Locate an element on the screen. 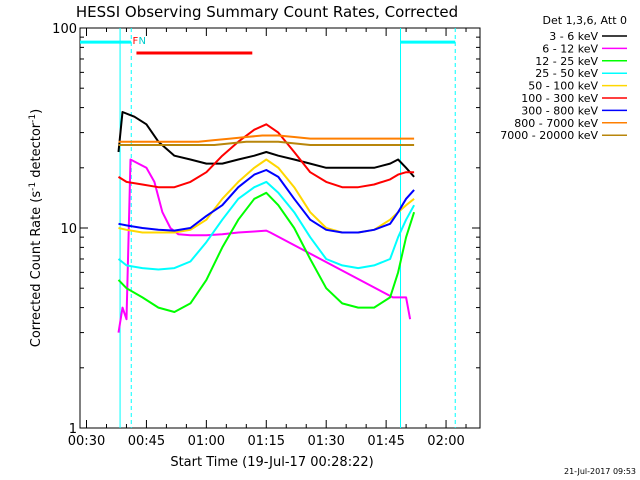 Image resolution: width=640 pixels, height=480 pixels. legend-label-1: 6 - 12 keV is located at coordinates (570, 48).